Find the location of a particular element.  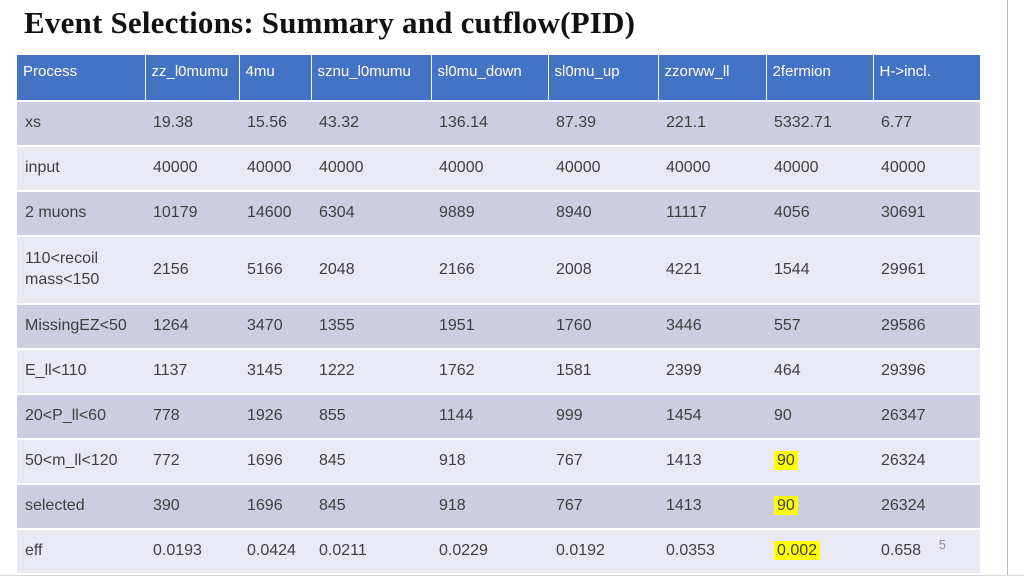

table-cell: 2399 is located at coordinates (712, 371).